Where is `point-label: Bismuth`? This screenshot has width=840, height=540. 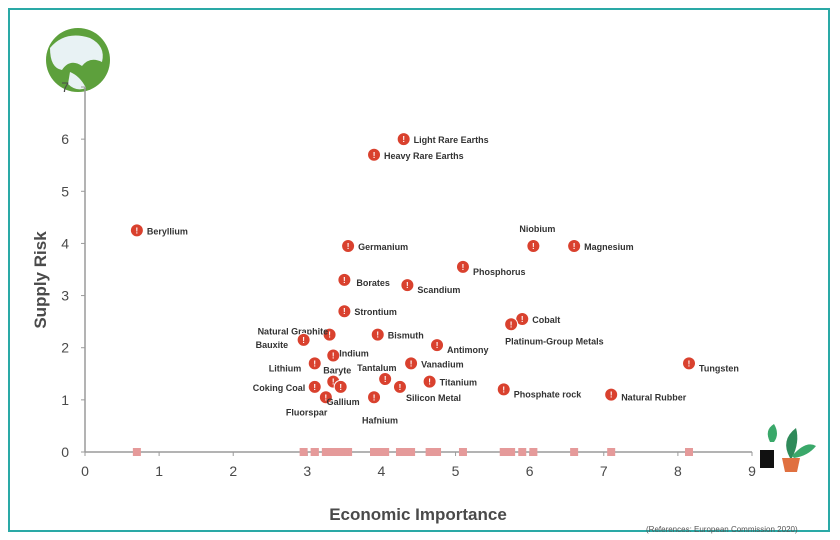 point-label: Bismuth is located at coordinates (406, 336).